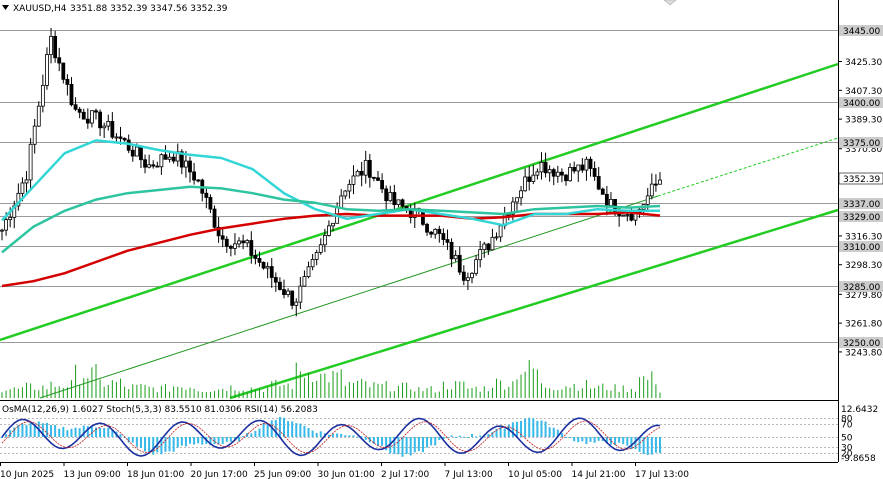  Describe the element at coordinates (863, 92) in the screenshot. I see `price-tick-label: 3407.30` at that location.